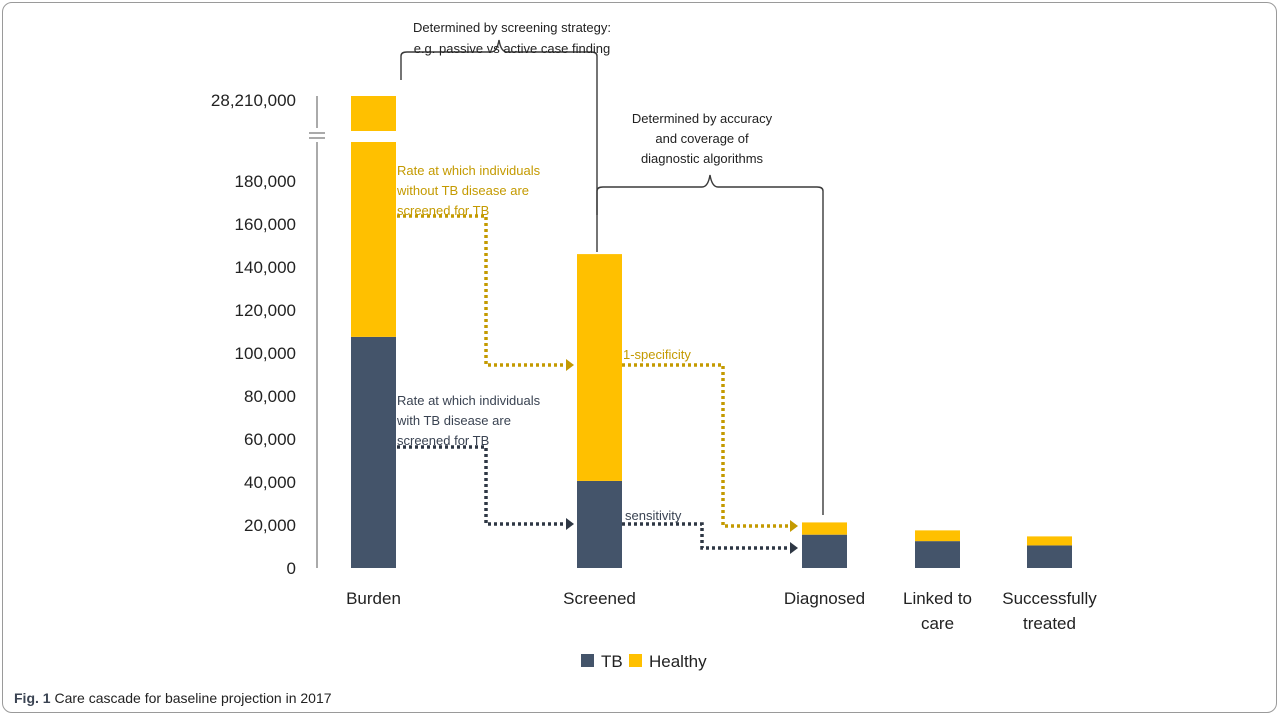 This screenshot has height=717, width=1281. Describe the element at coordinates (937, 598) in the screenshot. I see `x-category-label: Linked to` at that location.